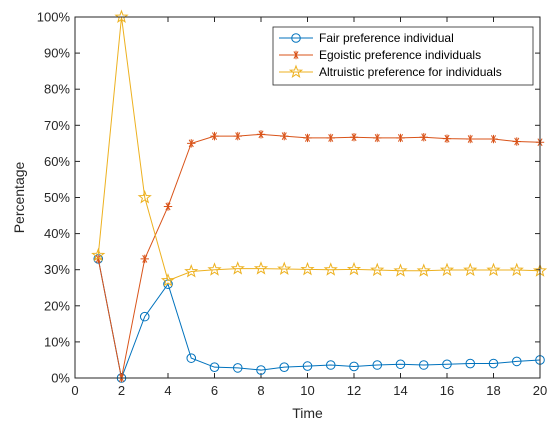 The width and height of the screenshot is (550, 430). I want to click on legend-item: Fair preference individual, so click(366, 38).